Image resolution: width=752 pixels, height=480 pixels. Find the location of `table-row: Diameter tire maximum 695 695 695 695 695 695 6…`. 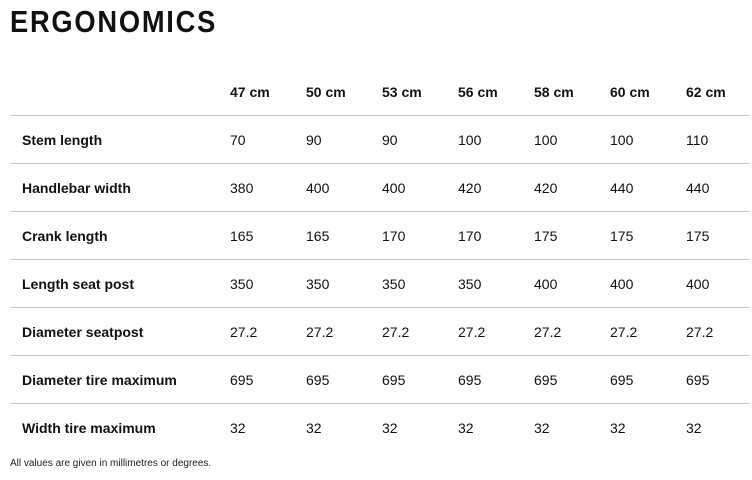

table-row: Diameter tire maximum 695 695 695 695 695 695 6… is located at coordinates (380, 379).